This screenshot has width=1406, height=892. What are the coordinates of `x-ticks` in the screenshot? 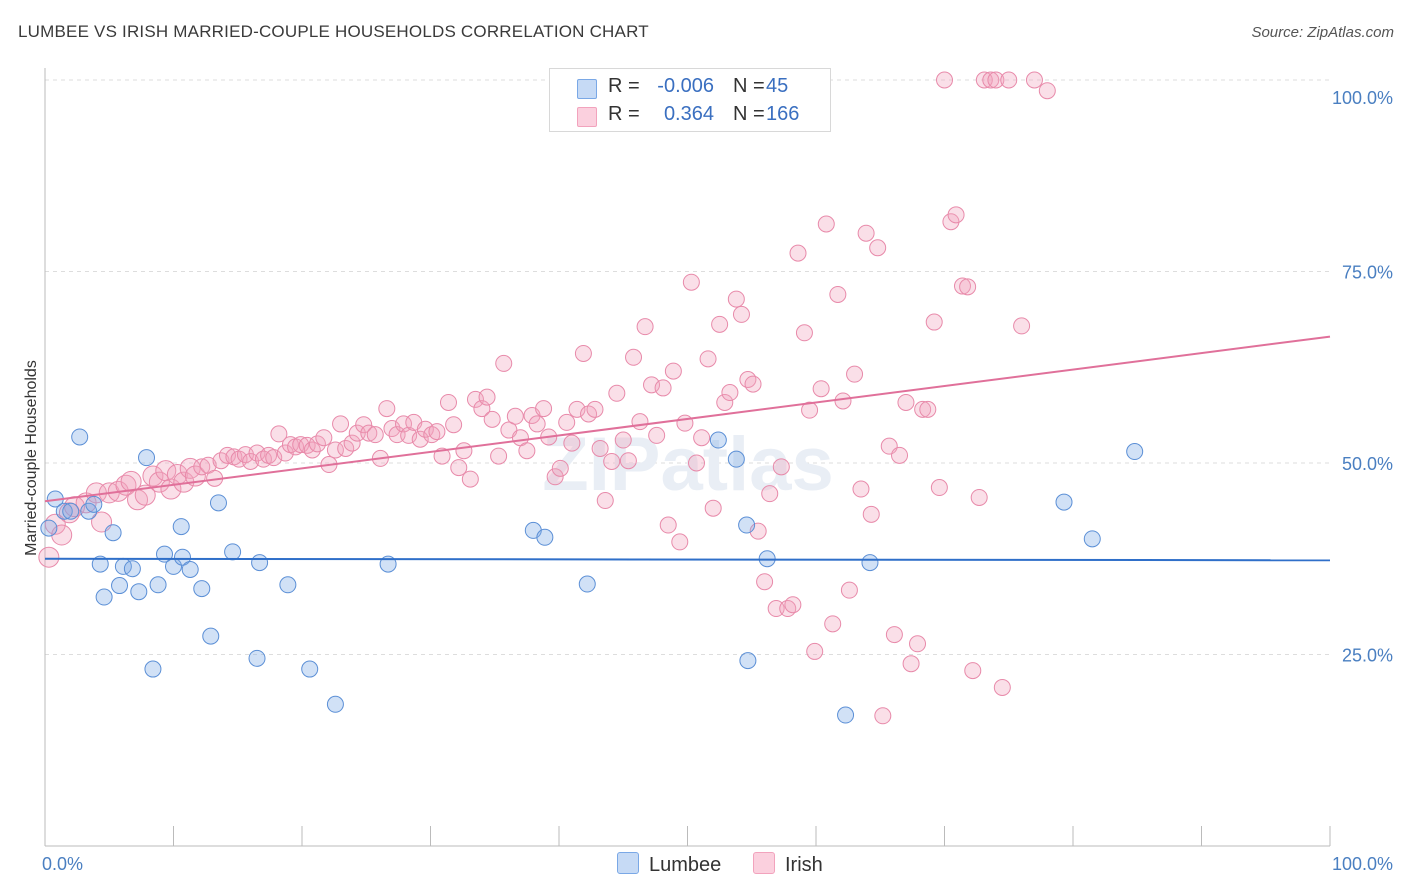 It's located at (752, 836).